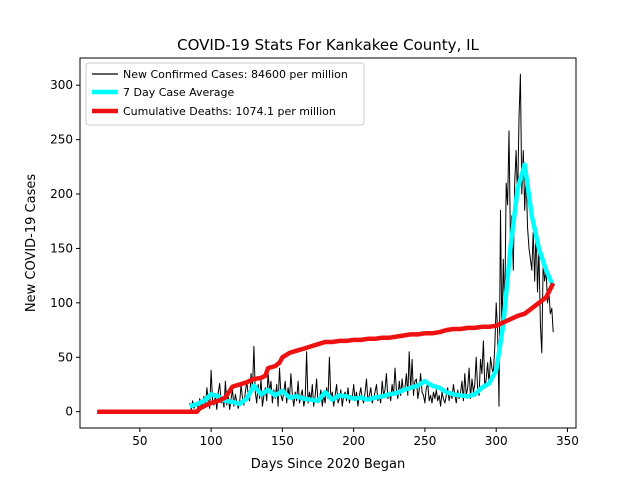  What do you see at coordinates (61, 85) in the screenshot?
I see `y-tick-label: 300` at bounding box center [61, 85].